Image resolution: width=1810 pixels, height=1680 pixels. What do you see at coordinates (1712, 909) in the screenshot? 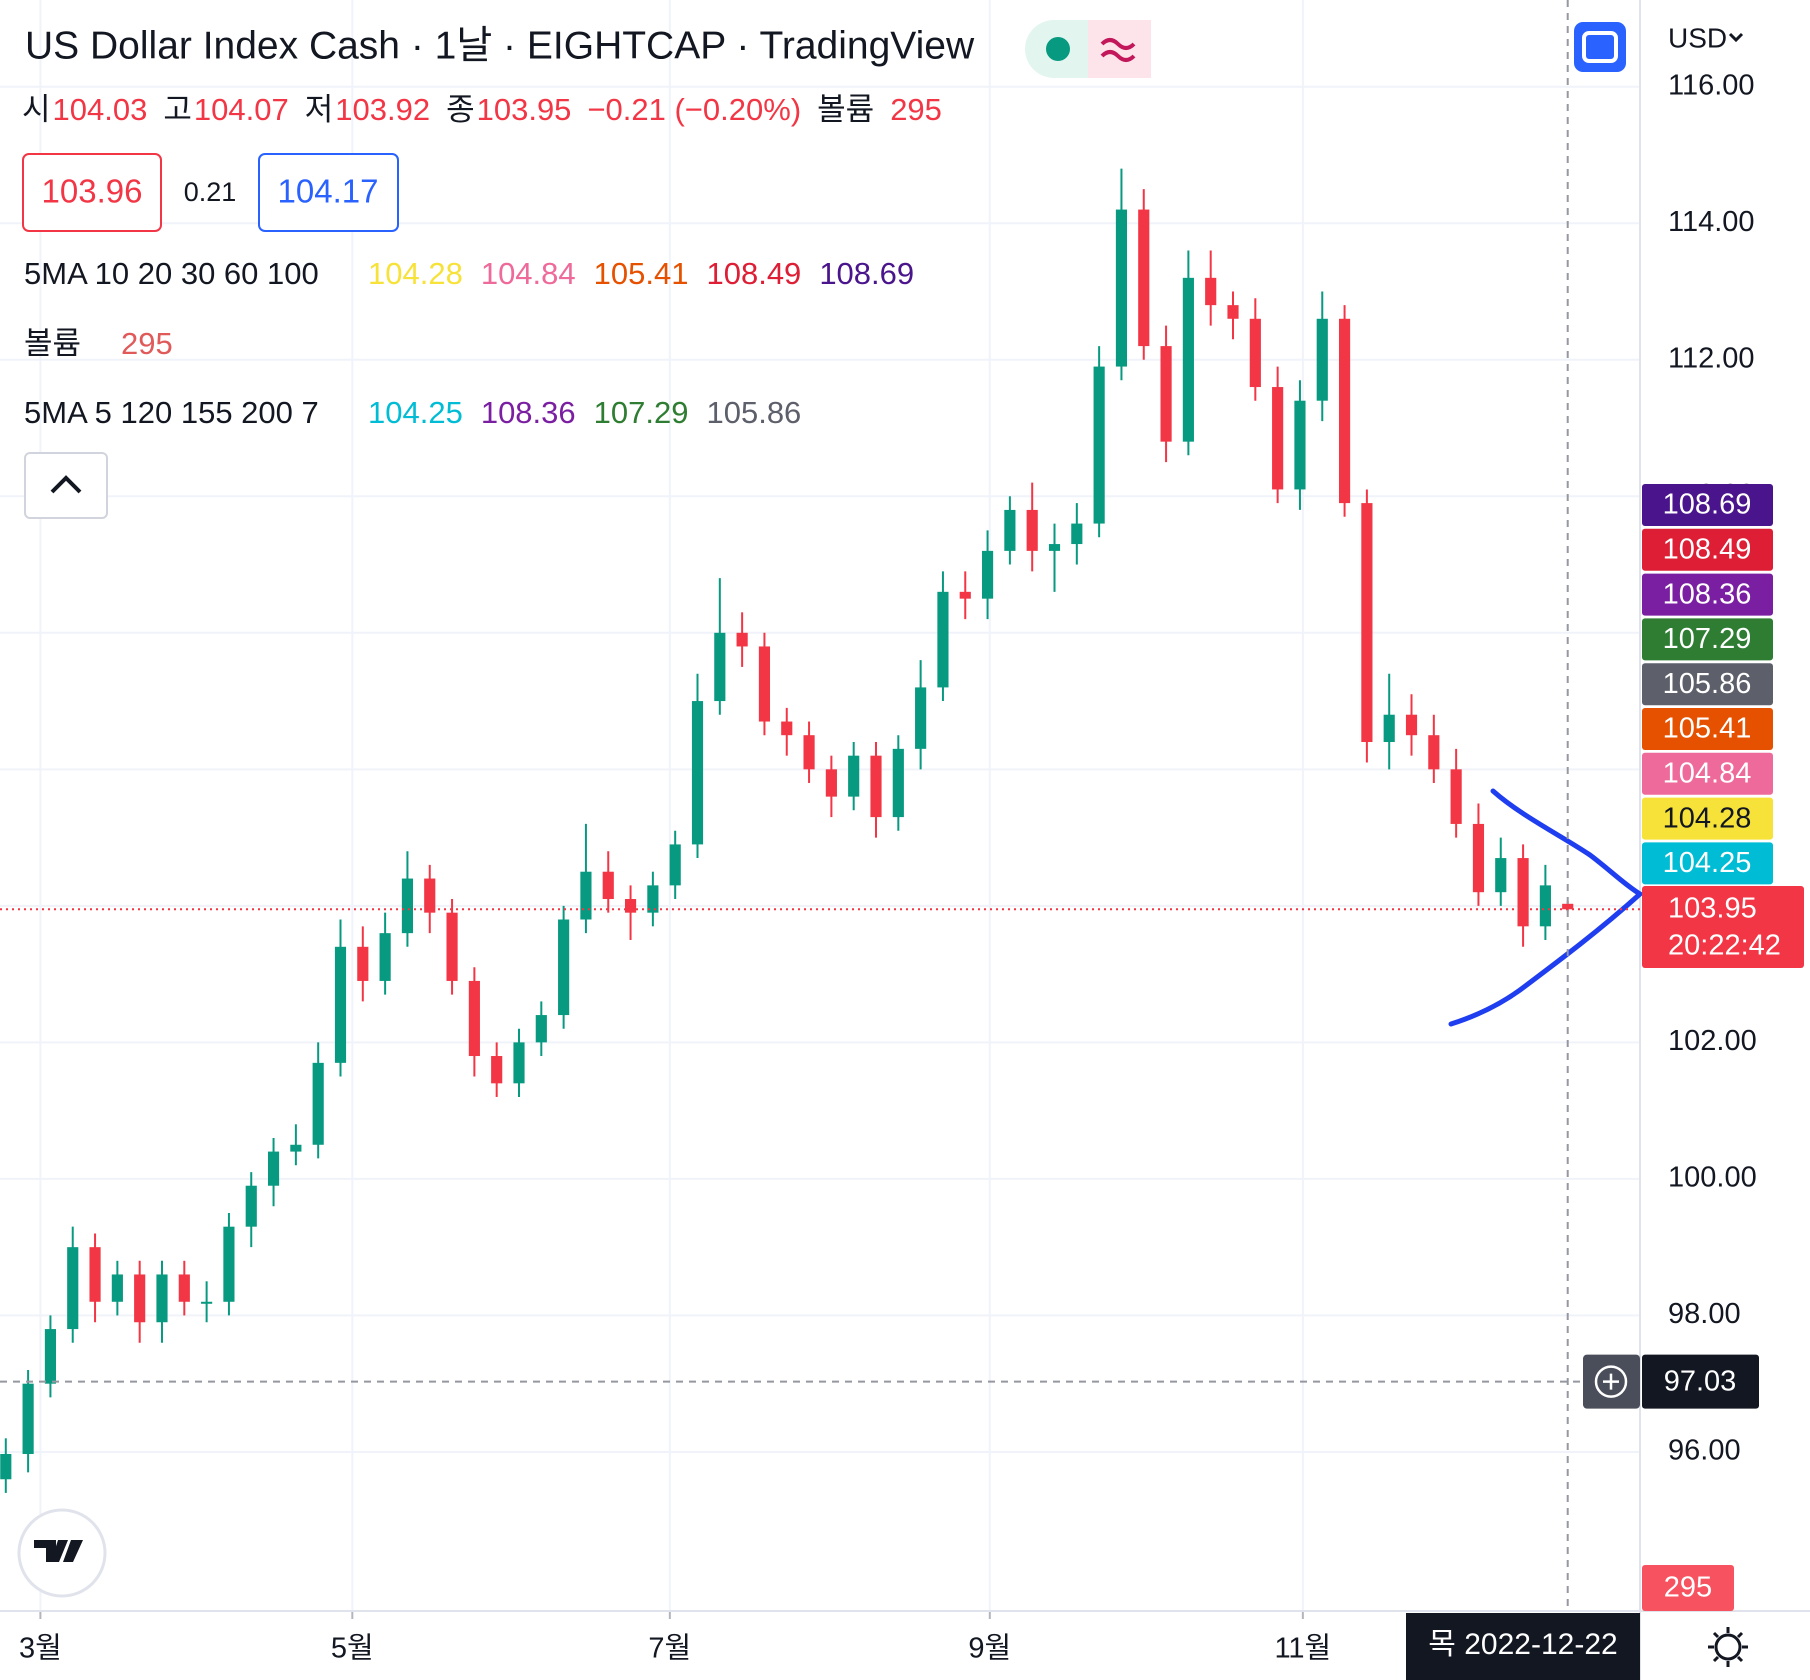
I see `last-price-label: 103.95` at bounding box center [1712, 909].